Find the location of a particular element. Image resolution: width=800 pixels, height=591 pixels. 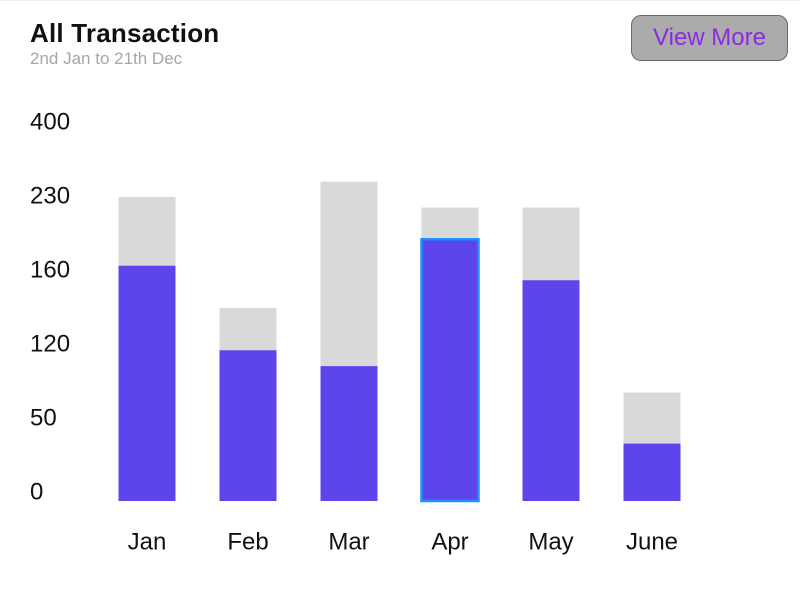

bar-value-mar is located at coordinates (349, 433).